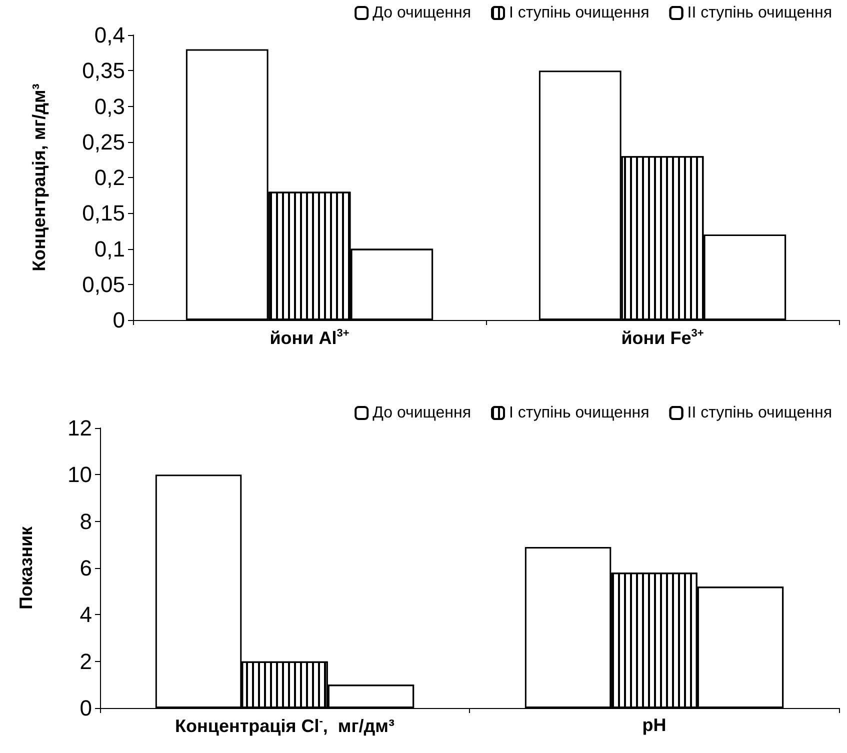  What do you see at coordinates (86, 521) in the screenshot?
I see `y-tick-label: 8` at bounding box center [86, 521].